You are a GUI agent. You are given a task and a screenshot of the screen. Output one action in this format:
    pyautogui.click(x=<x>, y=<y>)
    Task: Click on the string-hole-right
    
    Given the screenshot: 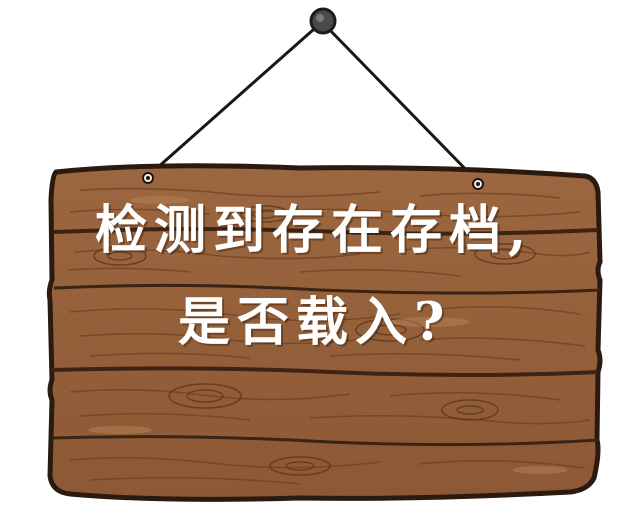 What is the action you would take?
    pyautogui.click(x=478, y=184)
    